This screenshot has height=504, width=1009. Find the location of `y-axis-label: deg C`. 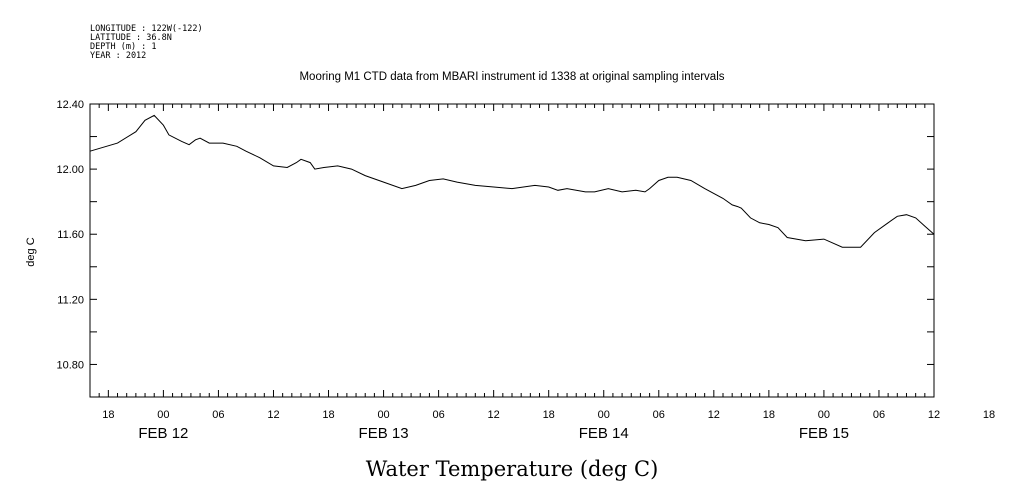

y-axis-label: deg C is located at coordinates (31, 251).